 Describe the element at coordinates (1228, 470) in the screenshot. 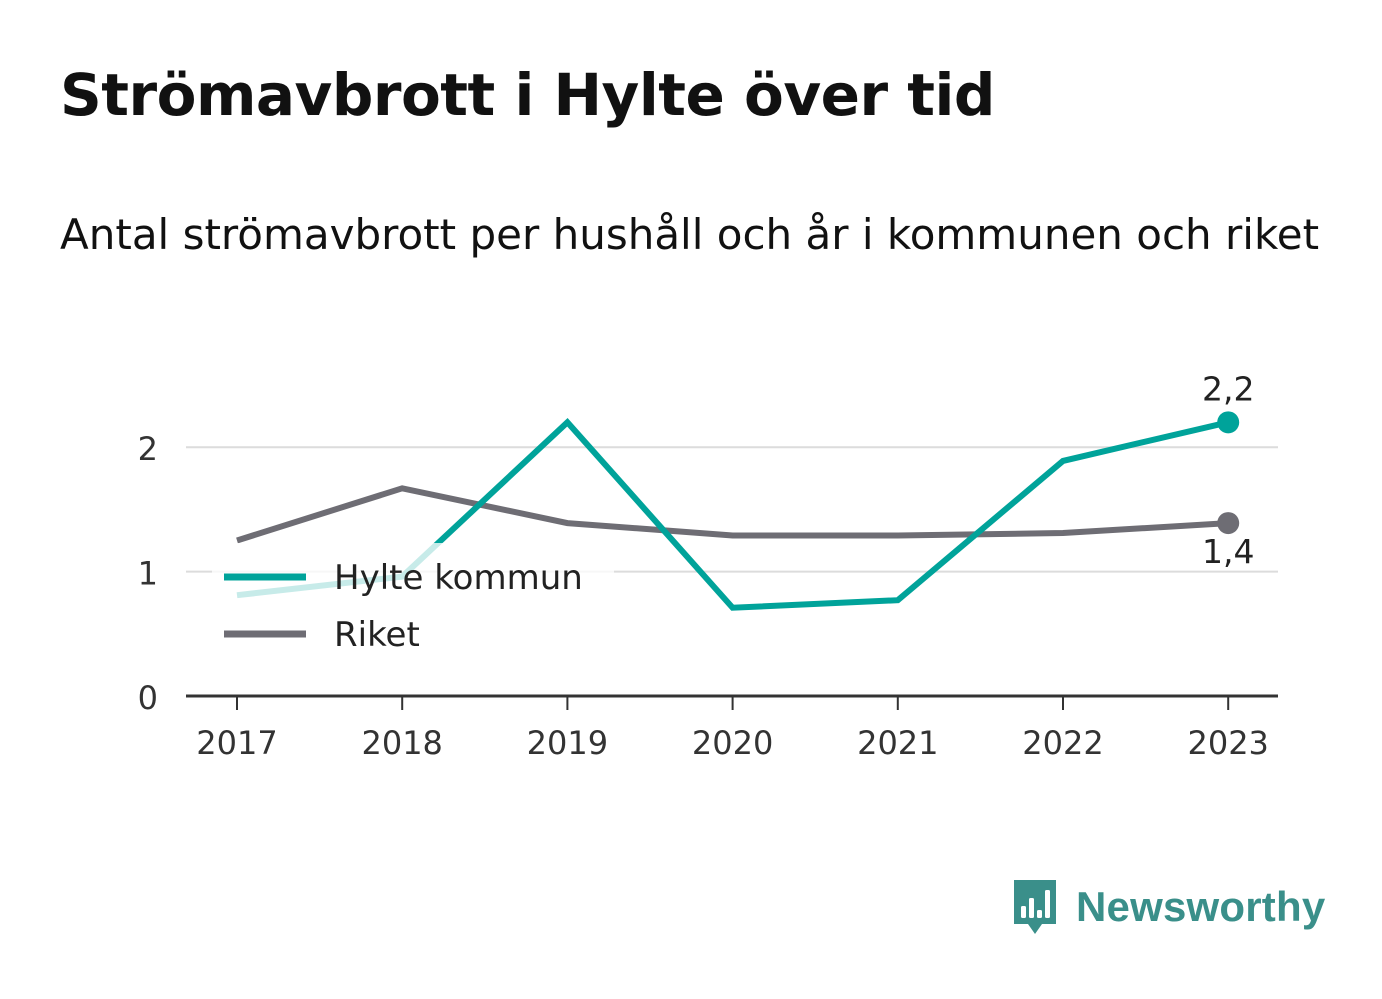

I see `end-labels: 2,2 1,4` at that location.